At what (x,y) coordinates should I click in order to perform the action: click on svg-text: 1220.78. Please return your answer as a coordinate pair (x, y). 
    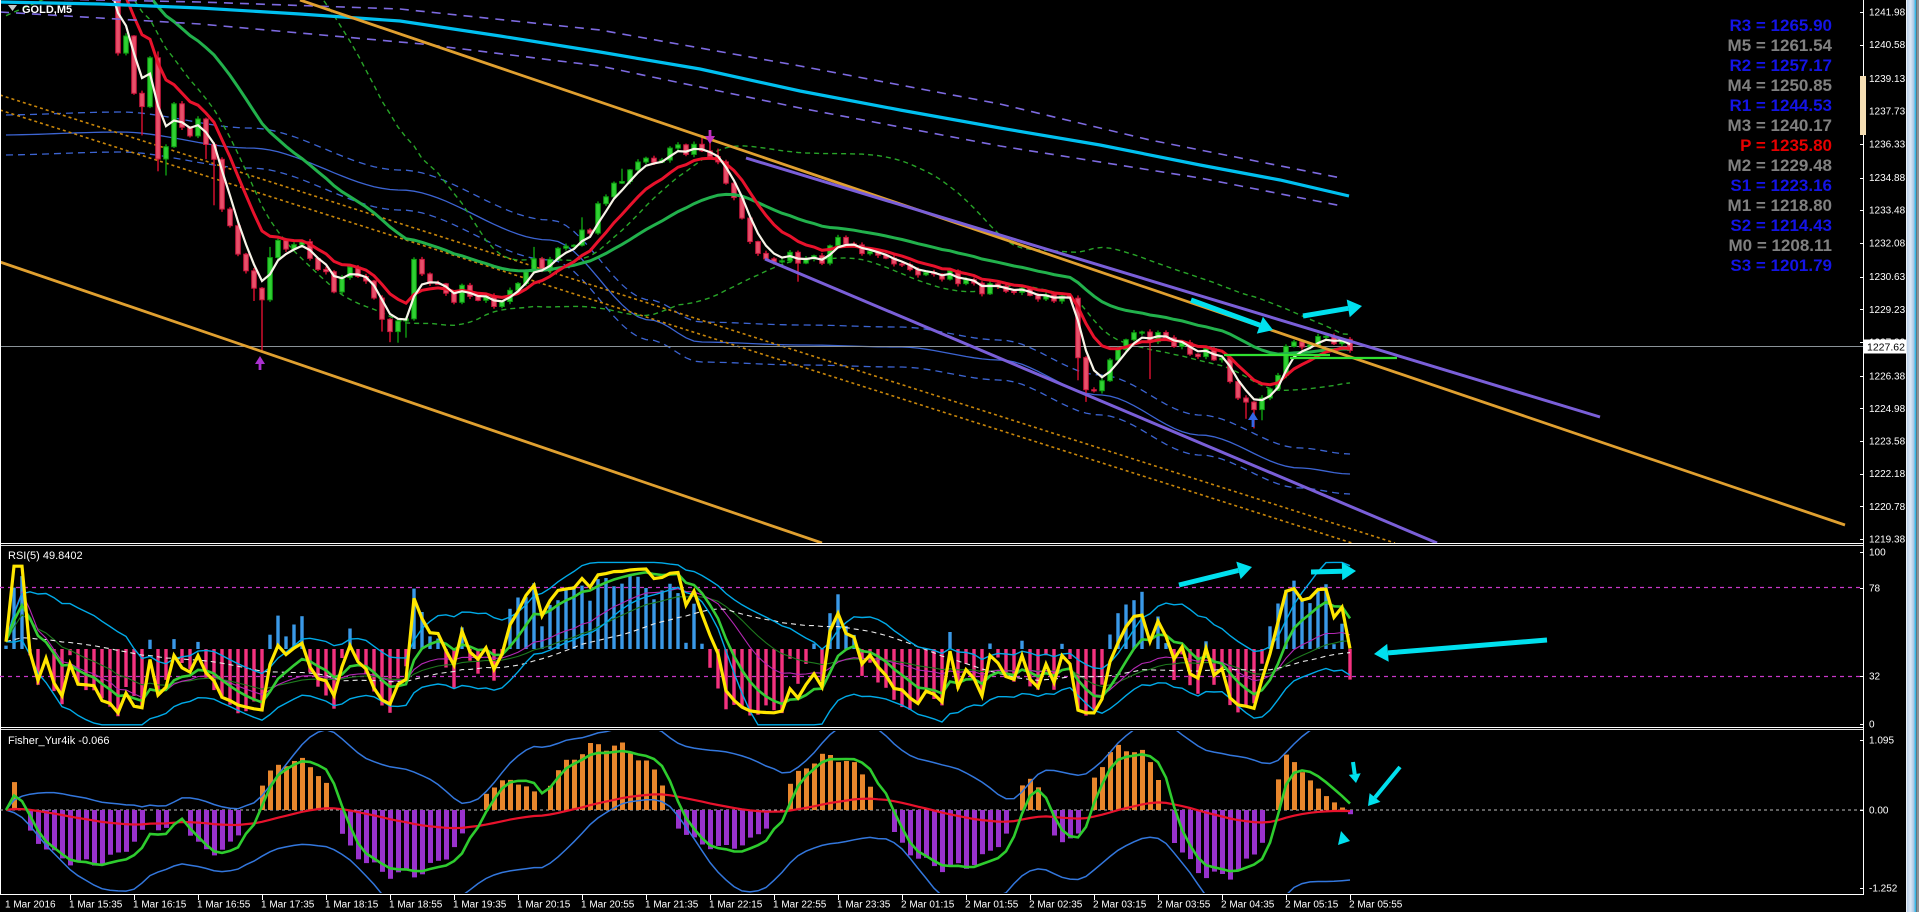
    Looking at the image, I should click on (1887, 507).